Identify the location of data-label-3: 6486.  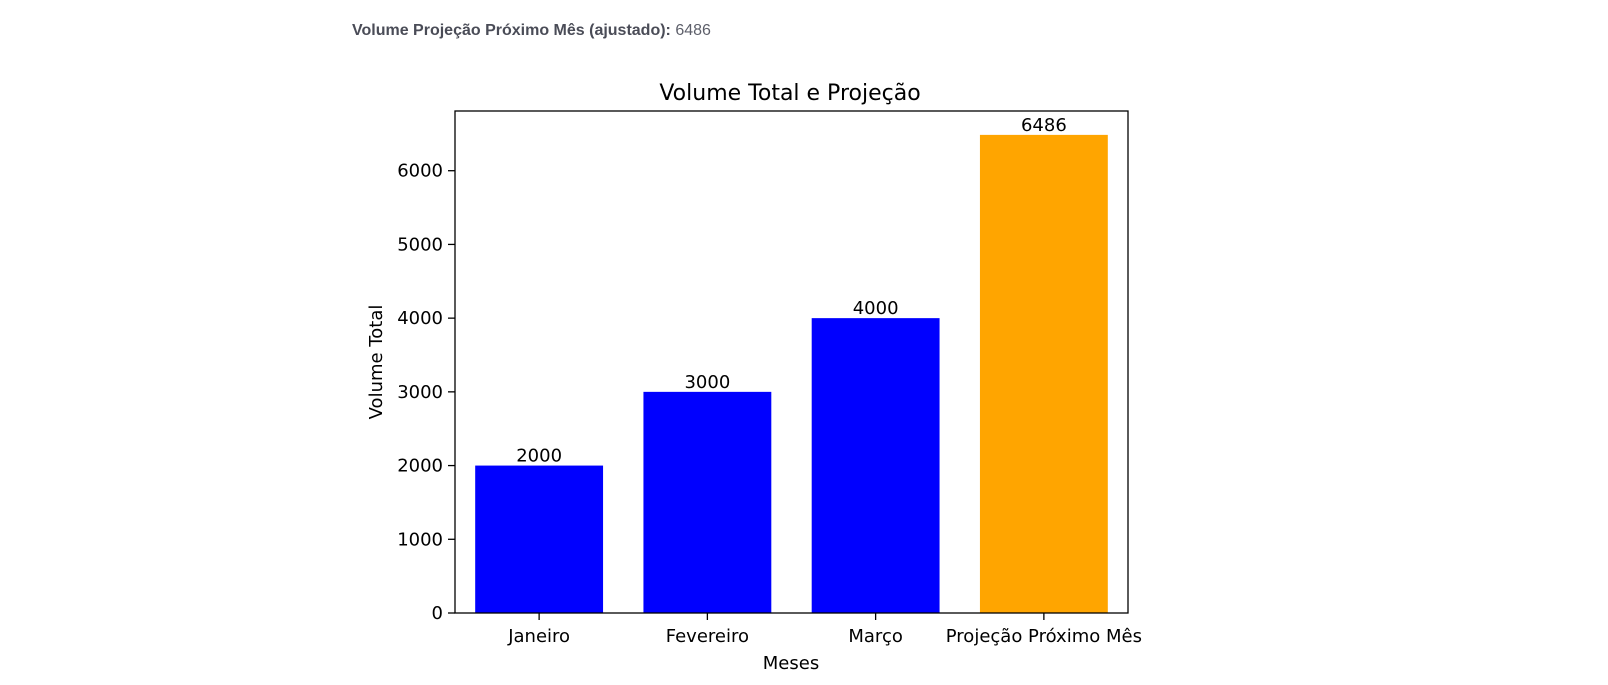
(1044, 125).